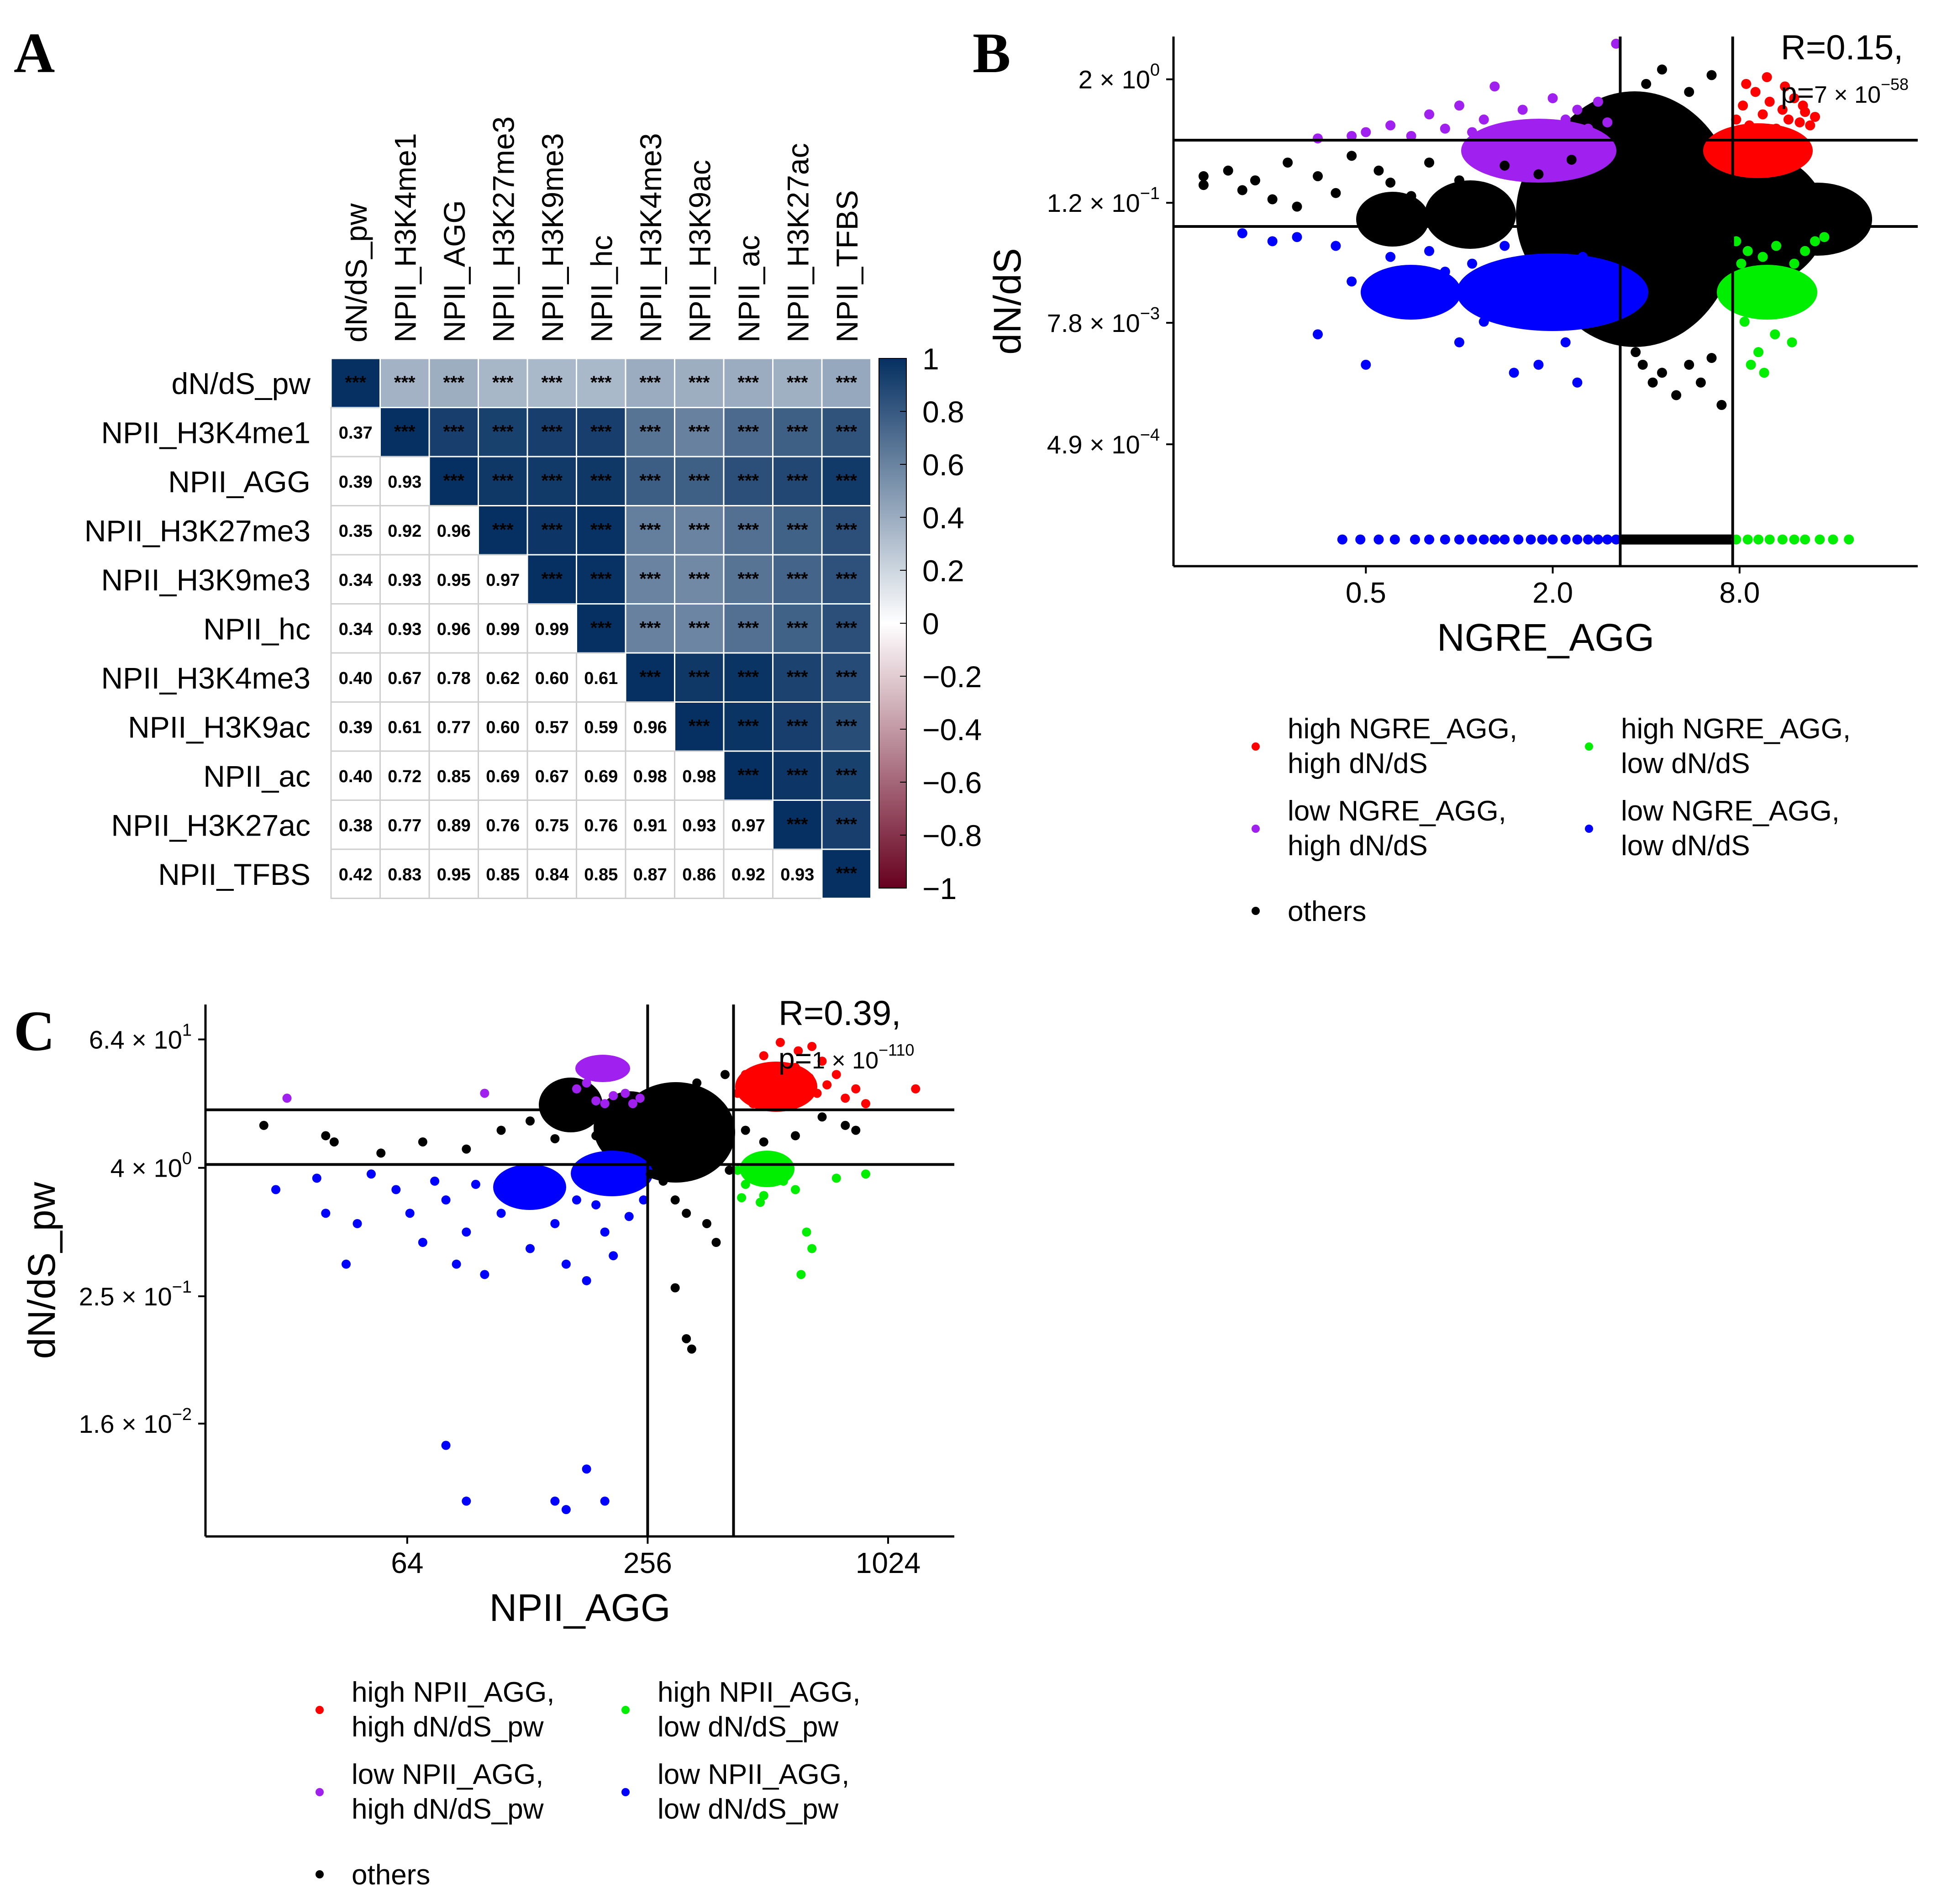 The width and height of the screenshot is (1952, 1904). I want to click on y-tick-mantissa: 4.9, so click(1065, 445).